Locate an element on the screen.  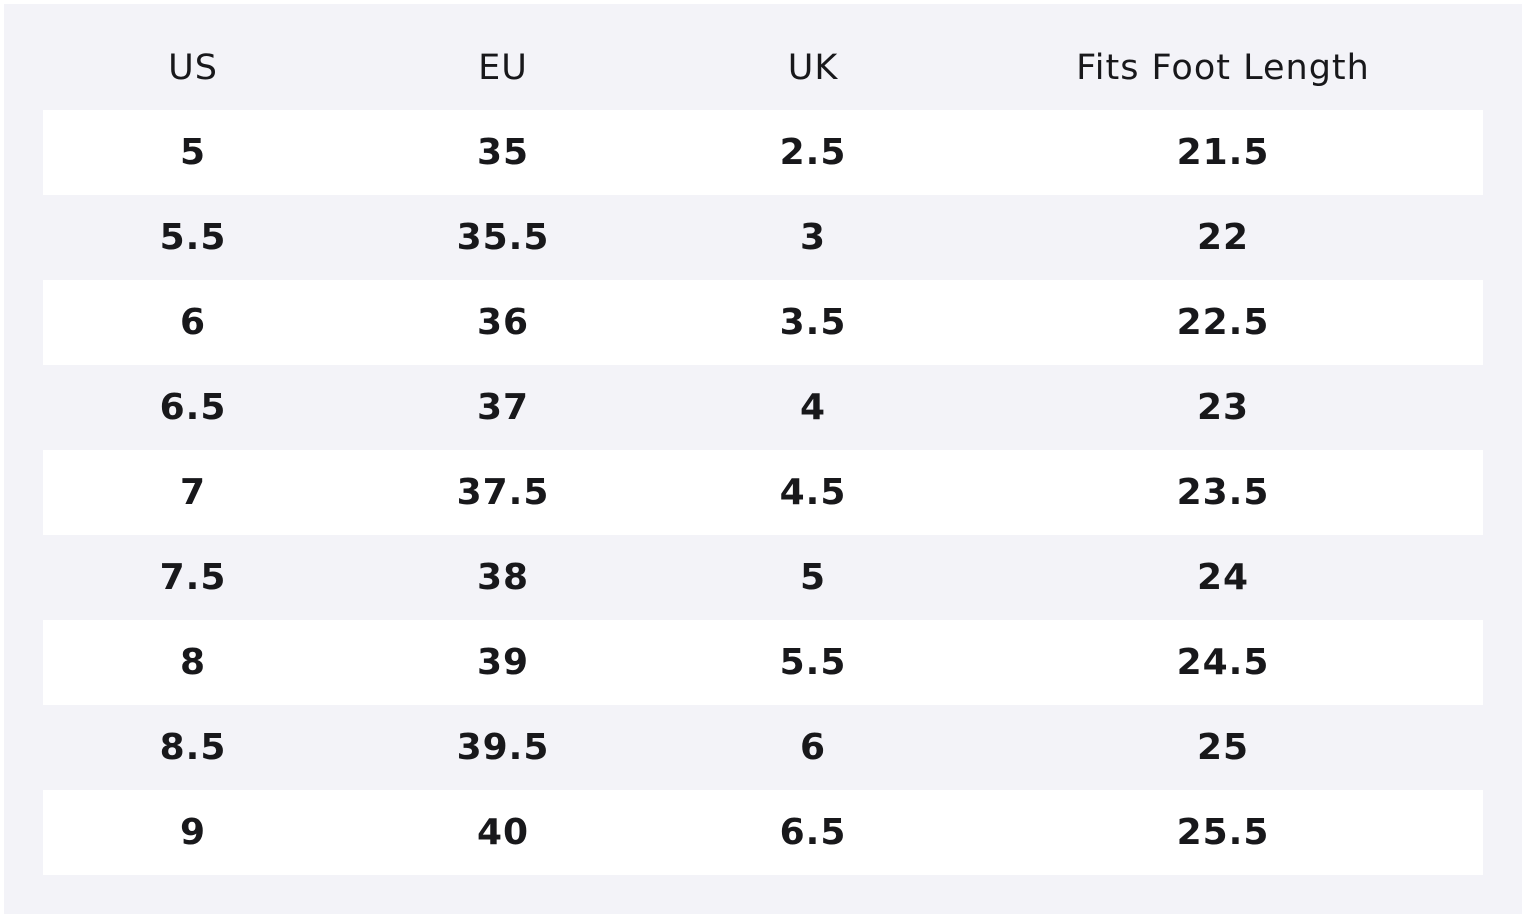
cell-us: 8.5 is located at coordinates (193, 747).